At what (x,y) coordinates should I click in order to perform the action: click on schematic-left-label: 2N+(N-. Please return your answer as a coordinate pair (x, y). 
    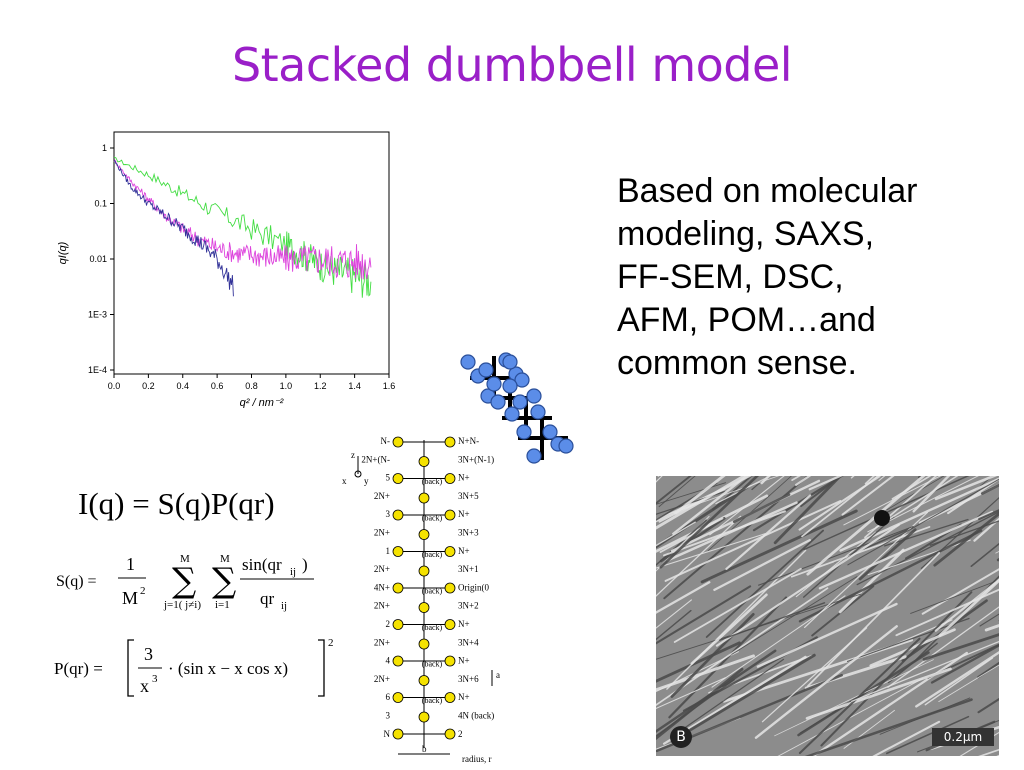
    Looking at the image, I should click on (375, 459).